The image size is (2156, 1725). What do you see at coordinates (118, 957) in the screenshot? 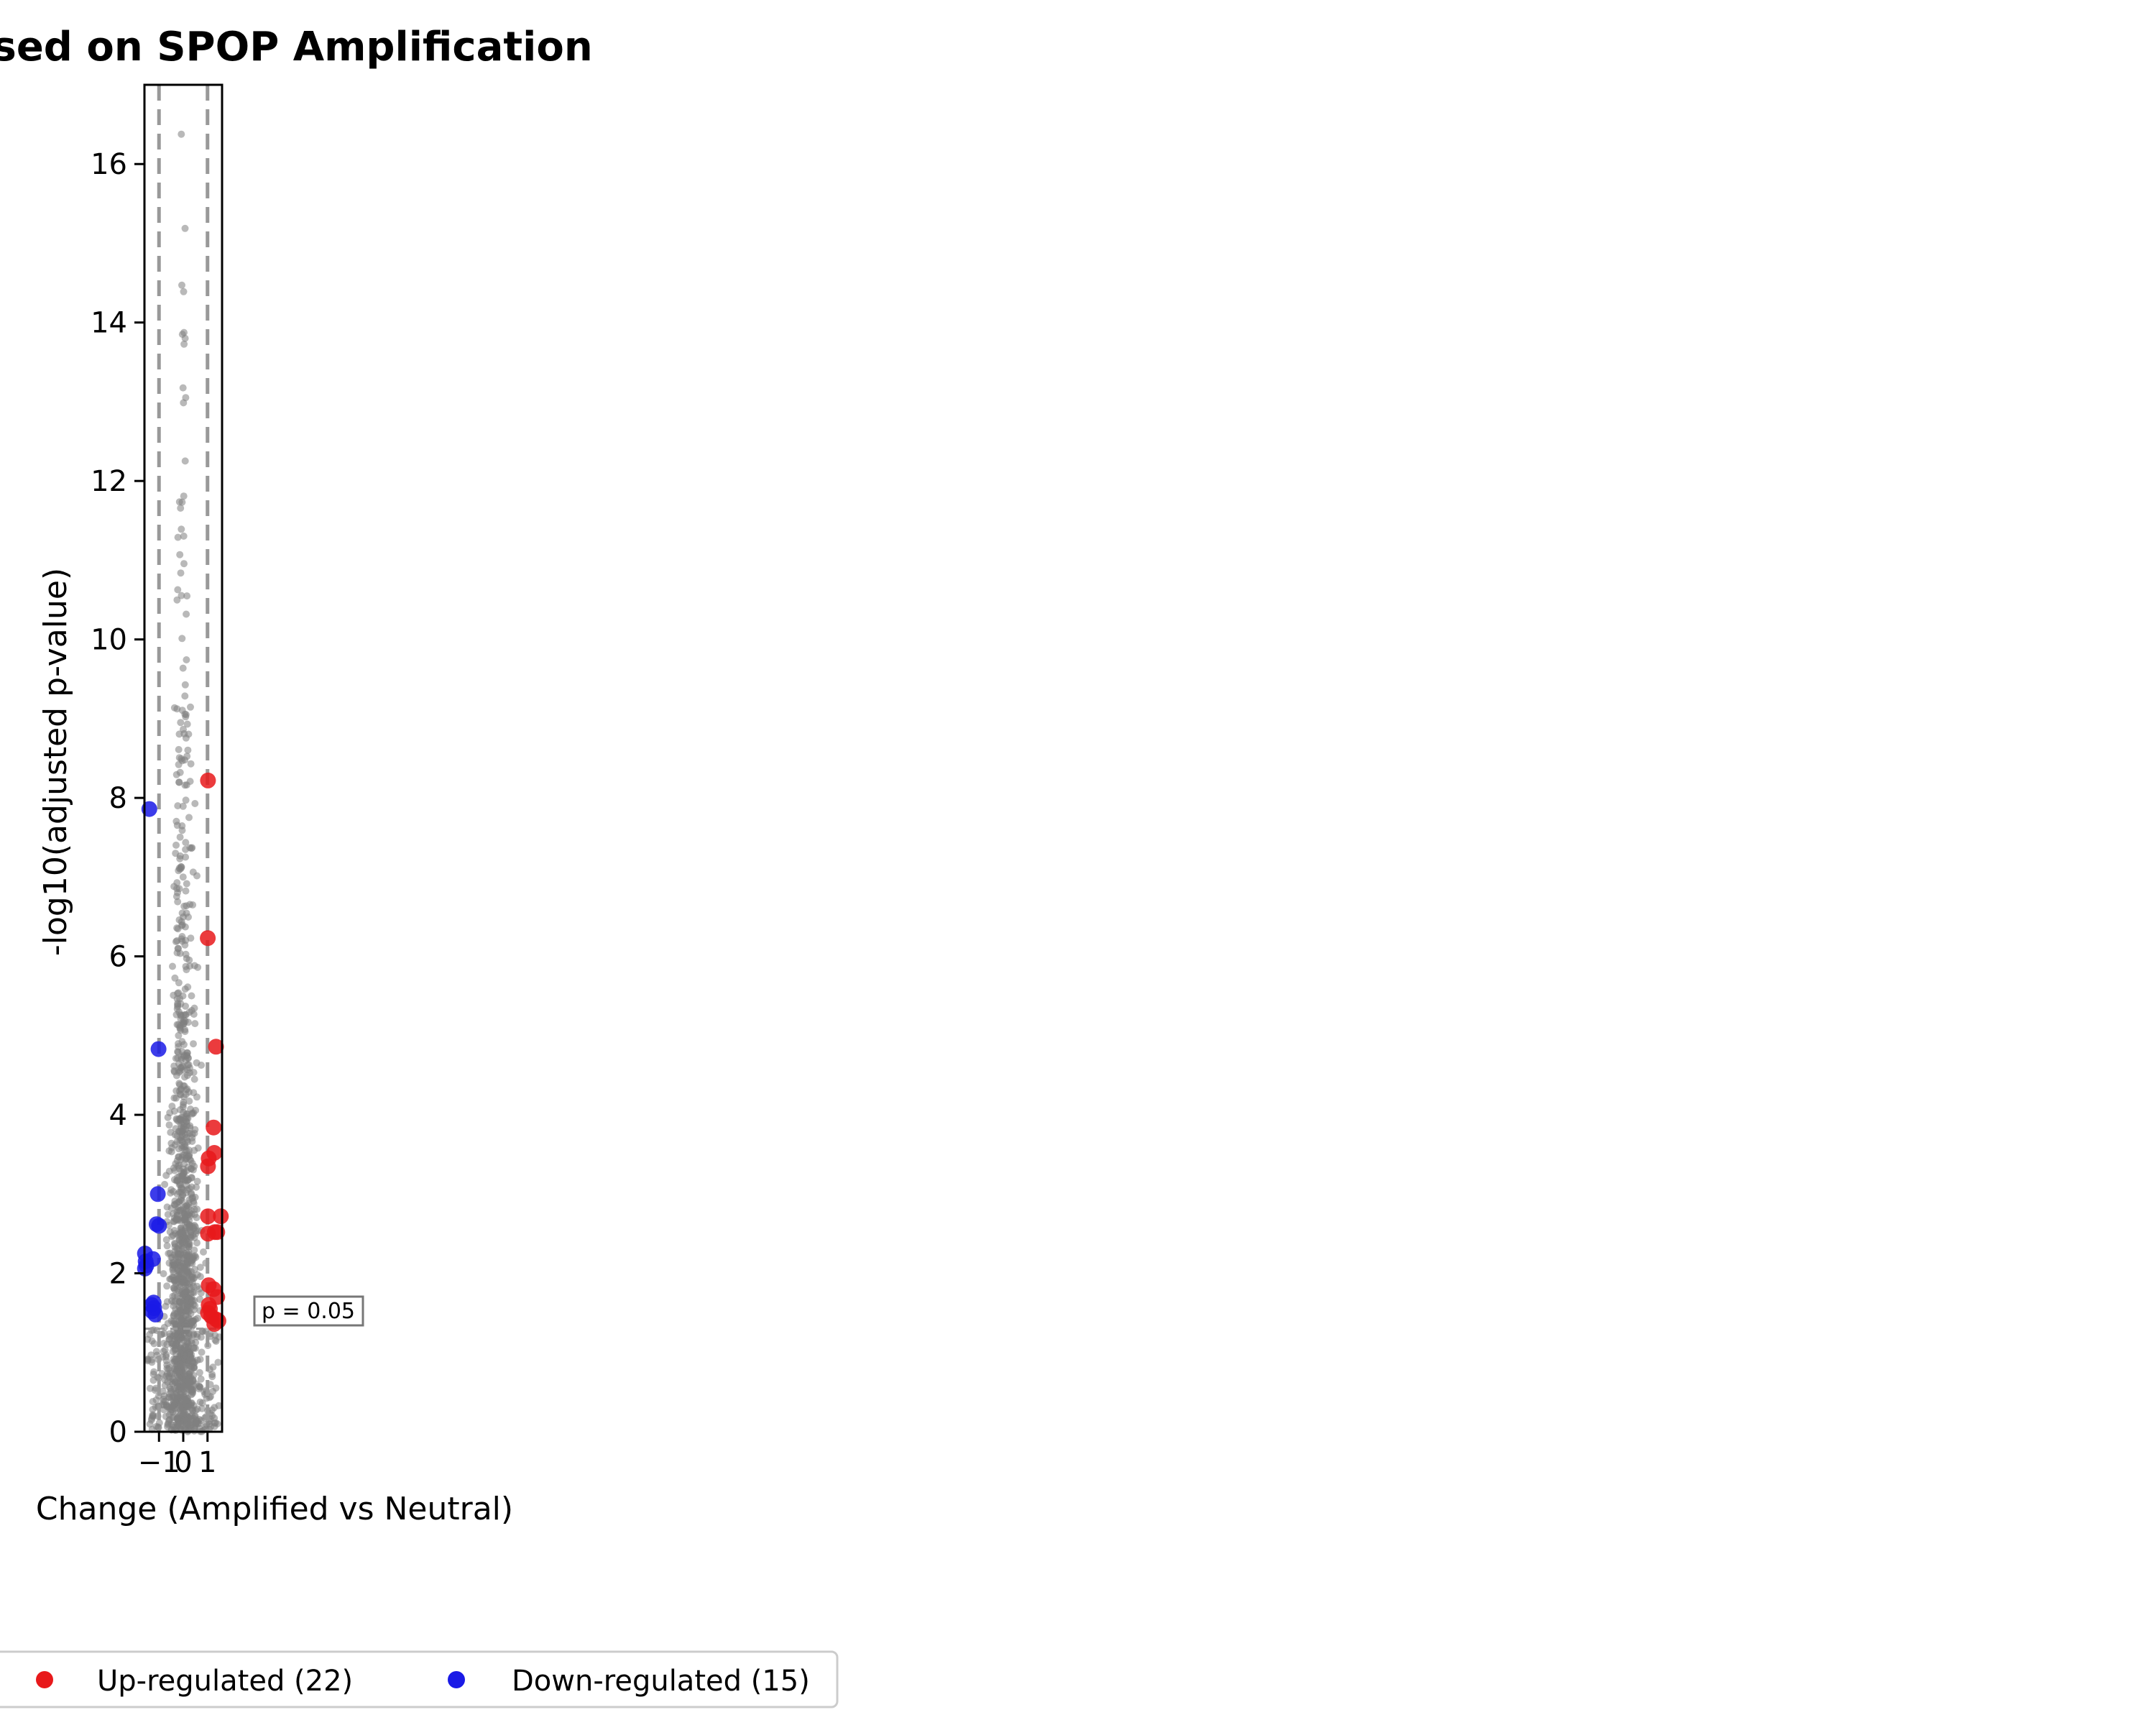
I see `y-tick-label: 6` at bounding box center [118, 957].